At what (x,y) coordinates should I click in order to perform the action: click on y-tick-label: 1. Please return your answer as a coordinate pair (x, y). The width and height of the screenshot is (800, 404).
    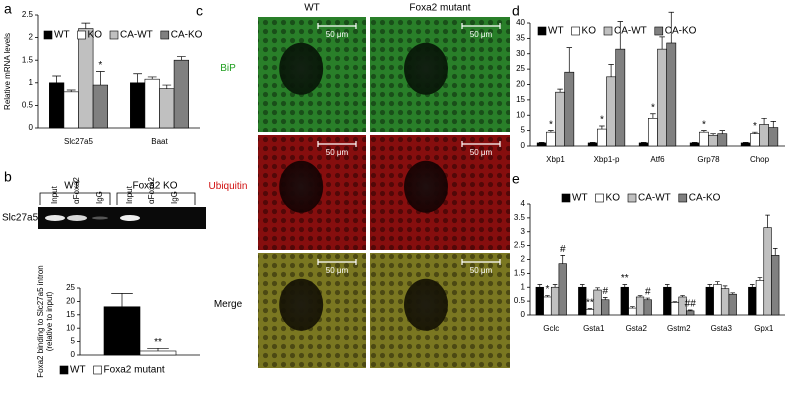
    Looking at the image, I should click on (31, 82).